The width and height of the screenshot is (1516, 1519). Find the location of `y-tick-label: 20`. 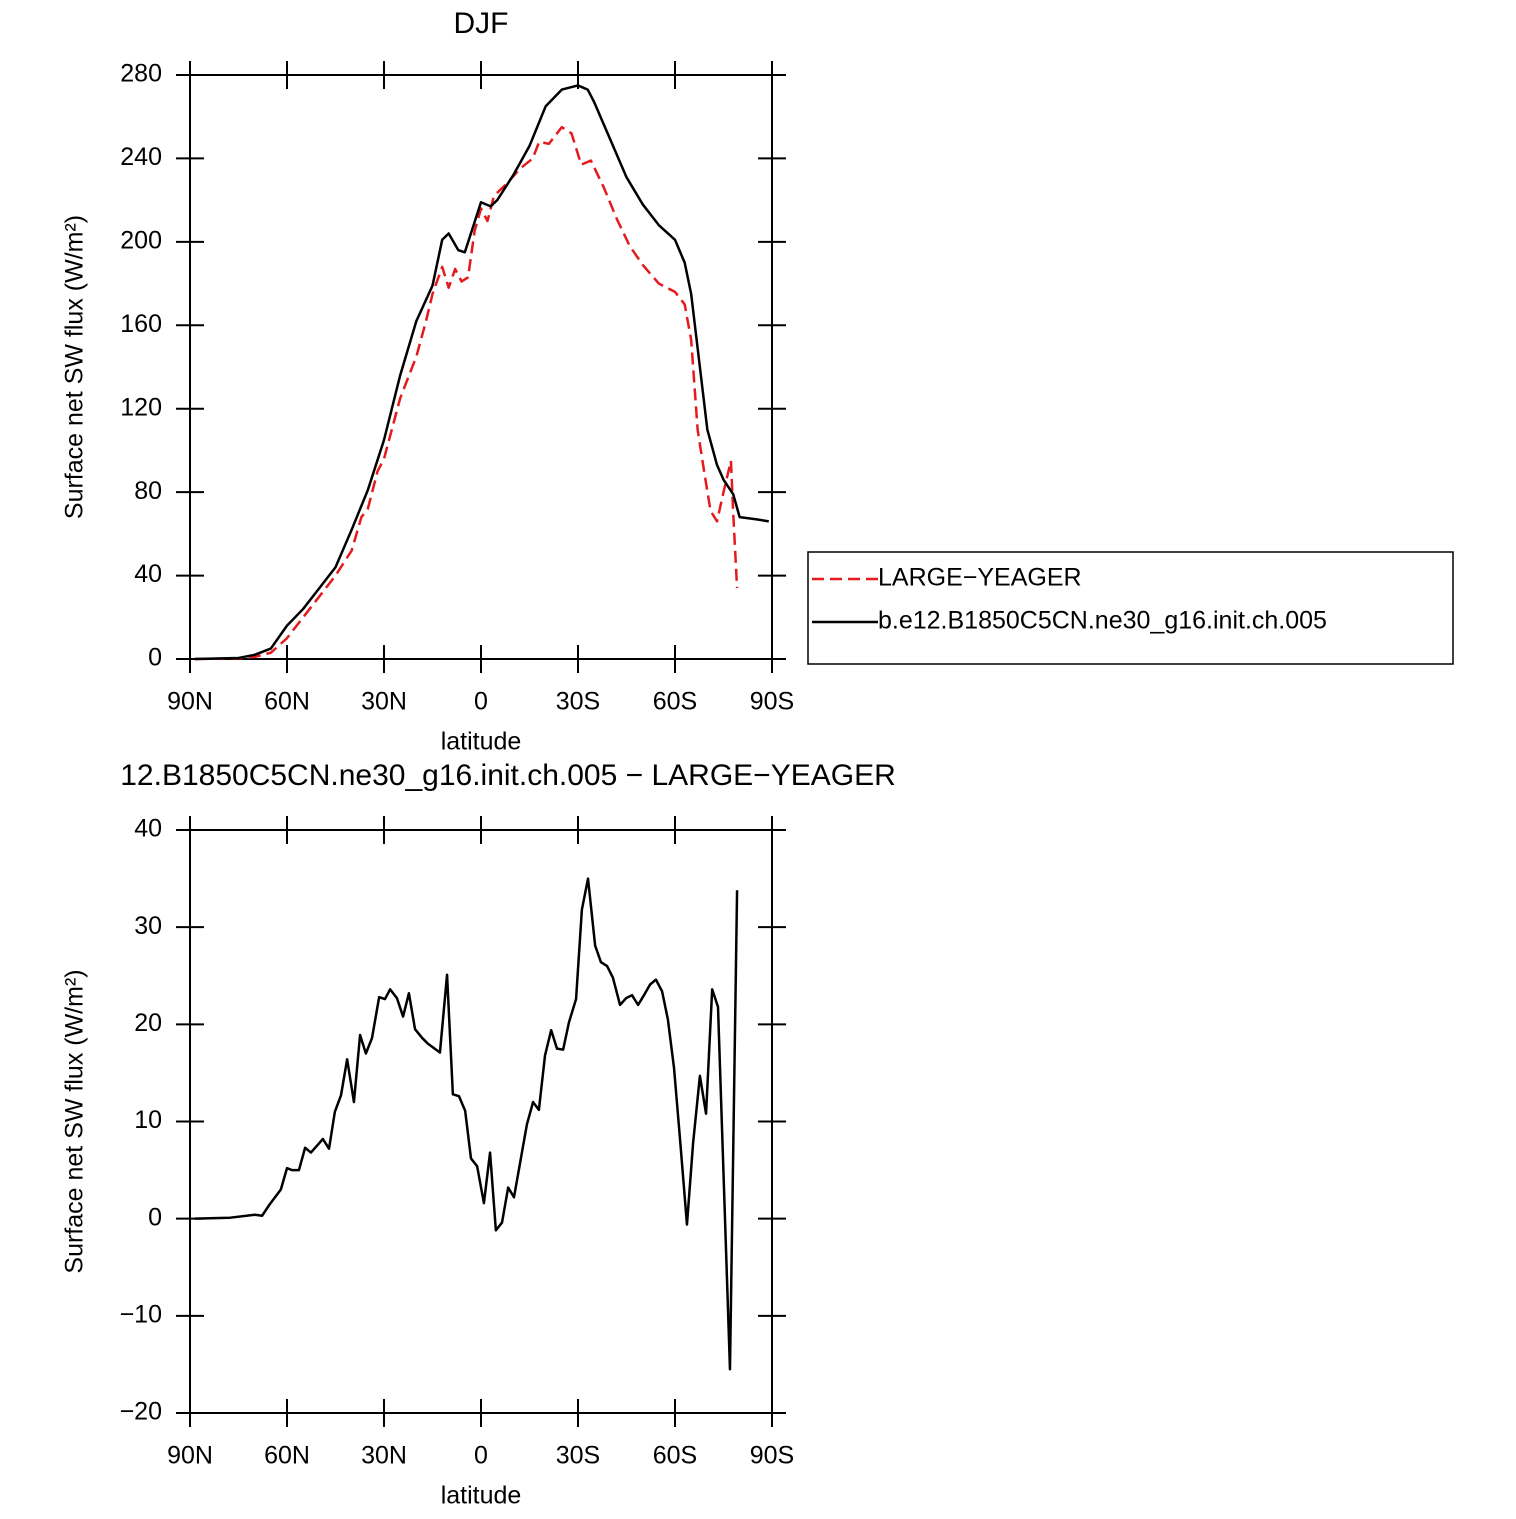

y-tick-label: 20 is located at coordinates (148, 1023).